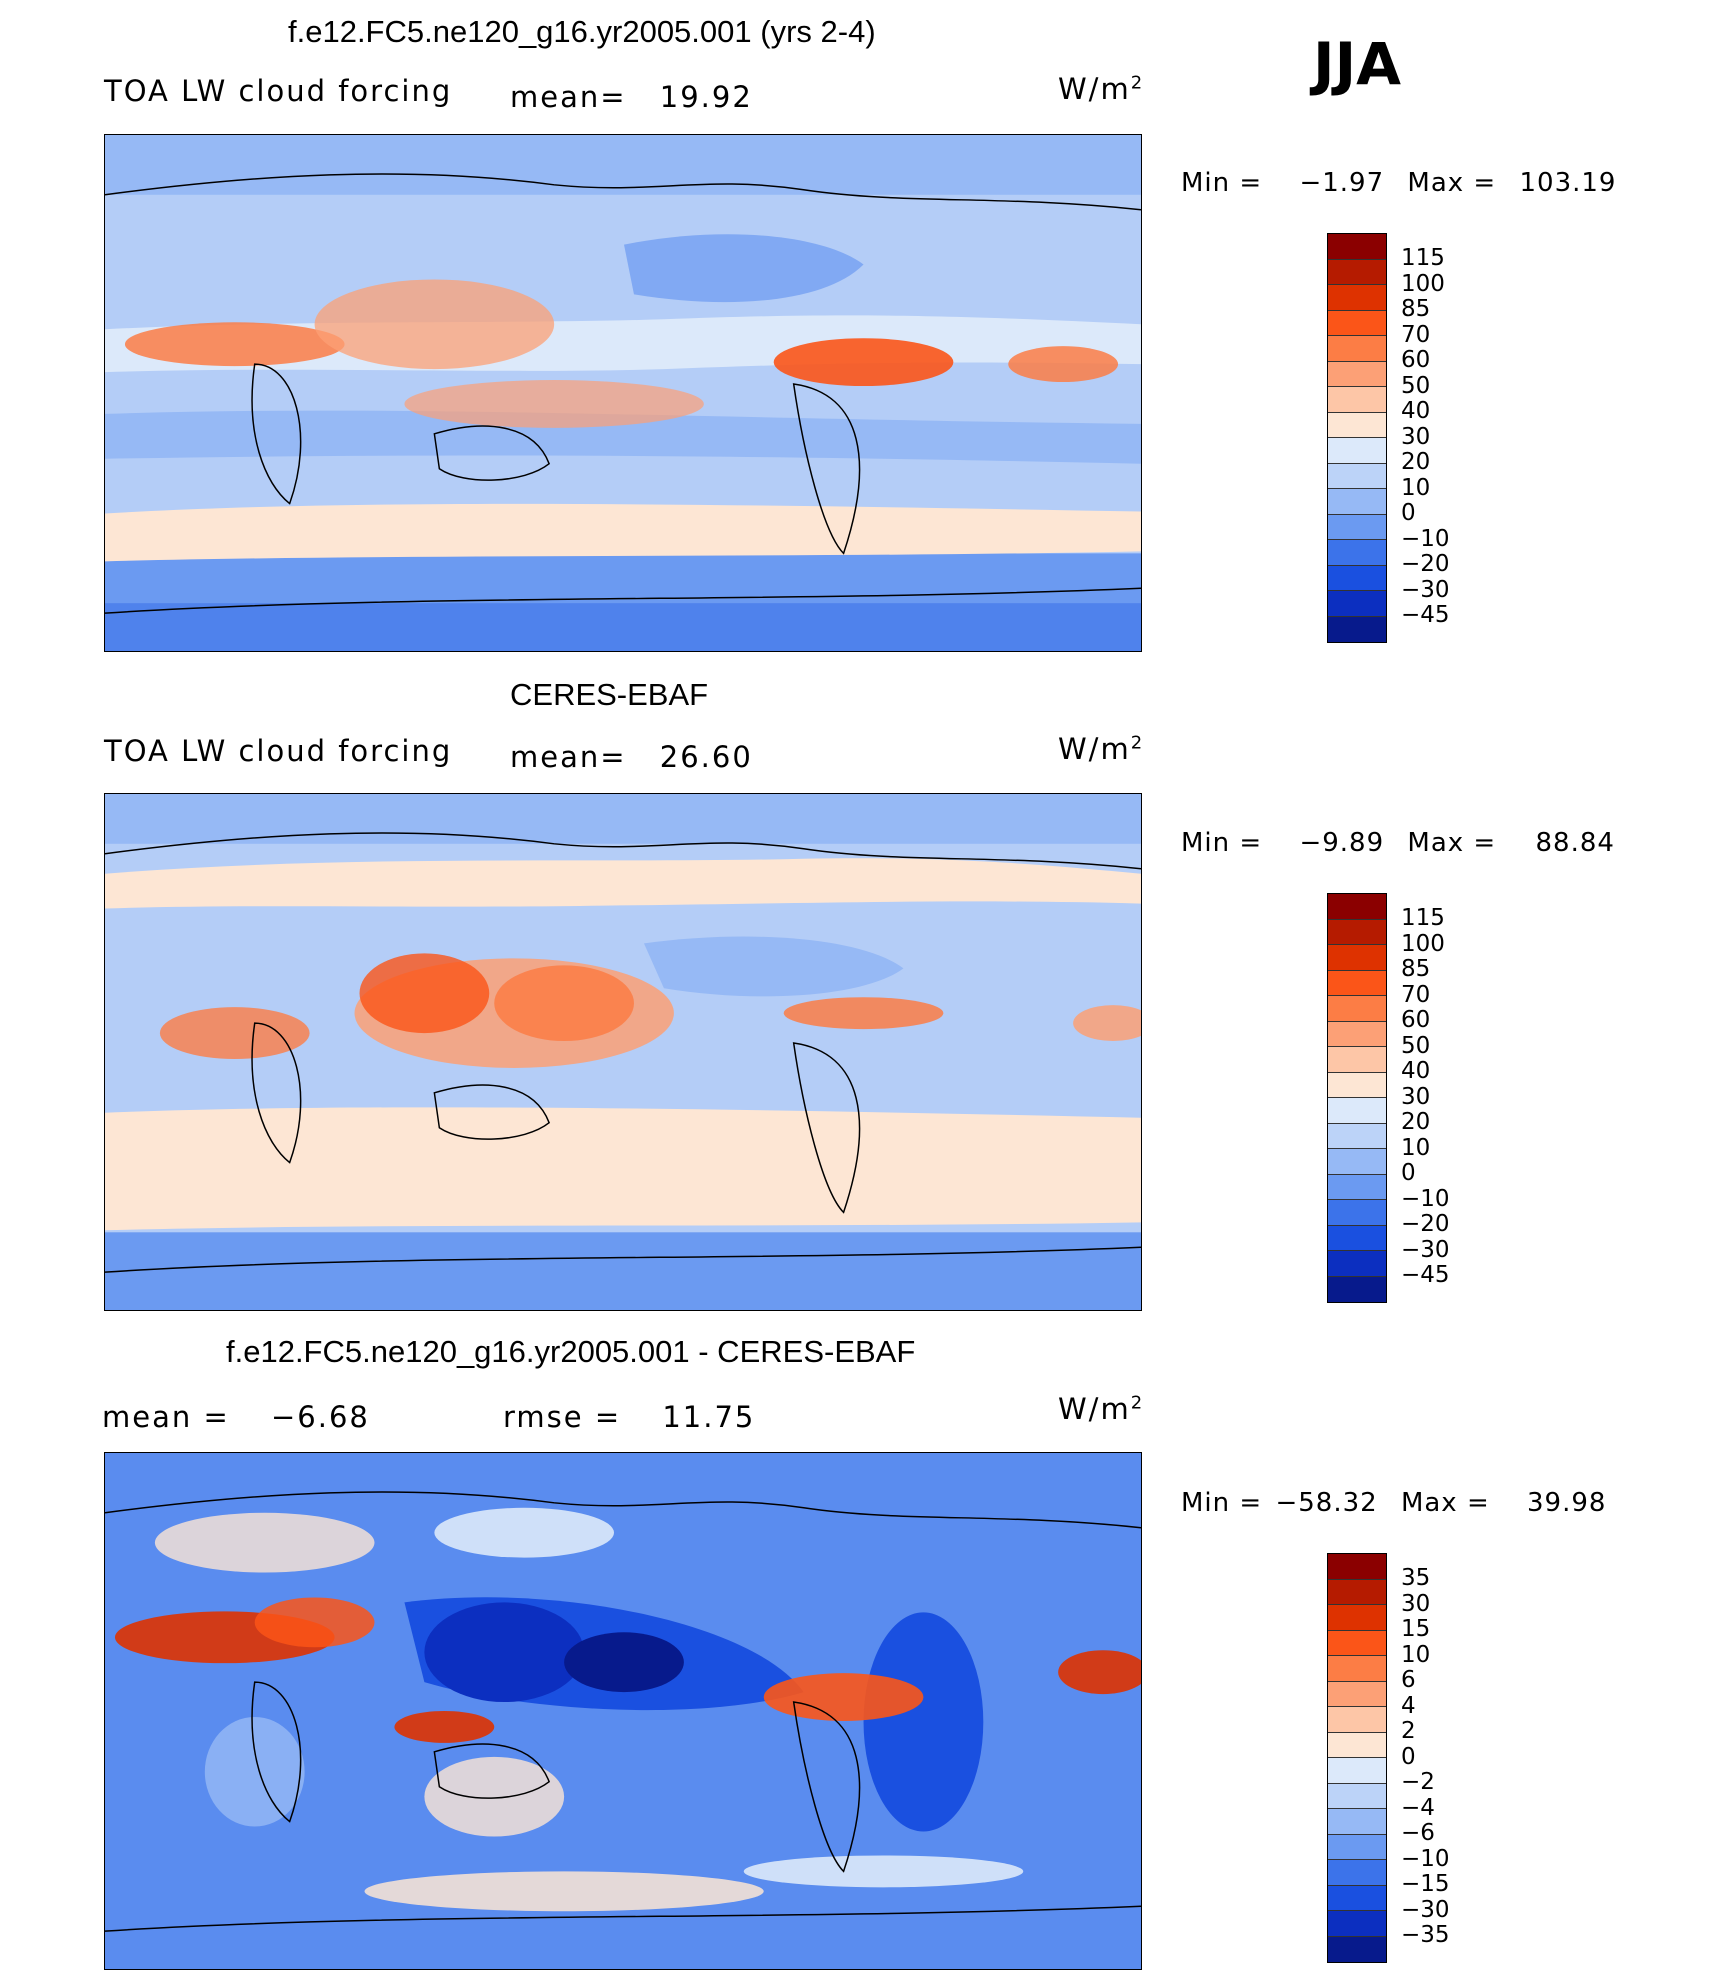 This screenshot has height=1979, width=1710. I want to click on panel1-max-value: 103.19, so click(1568, 183).